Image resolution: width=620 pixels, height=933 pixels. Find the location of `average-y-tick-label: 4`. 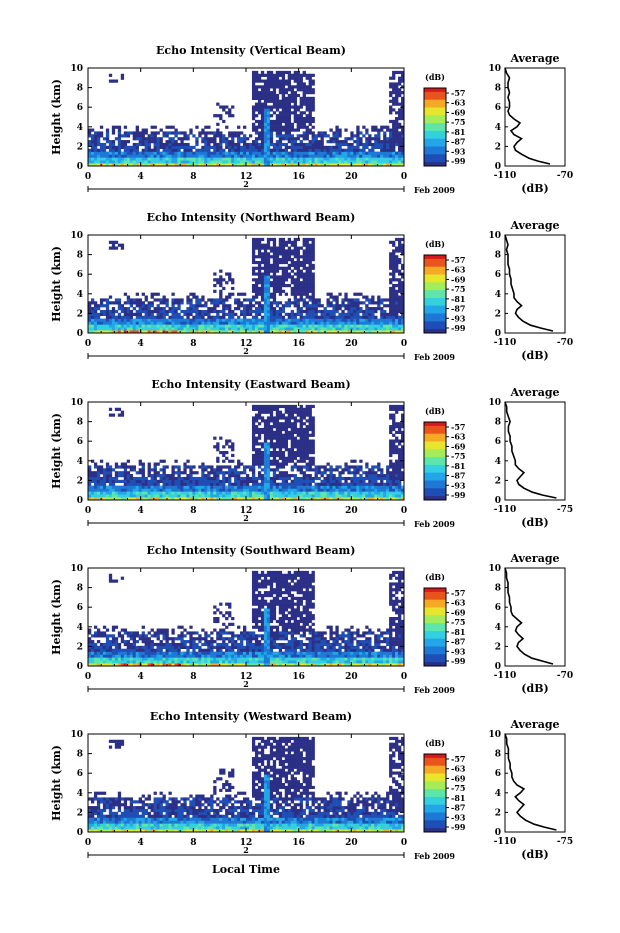

average-y-tick-label: 4 is located at coordinates (498, 462).